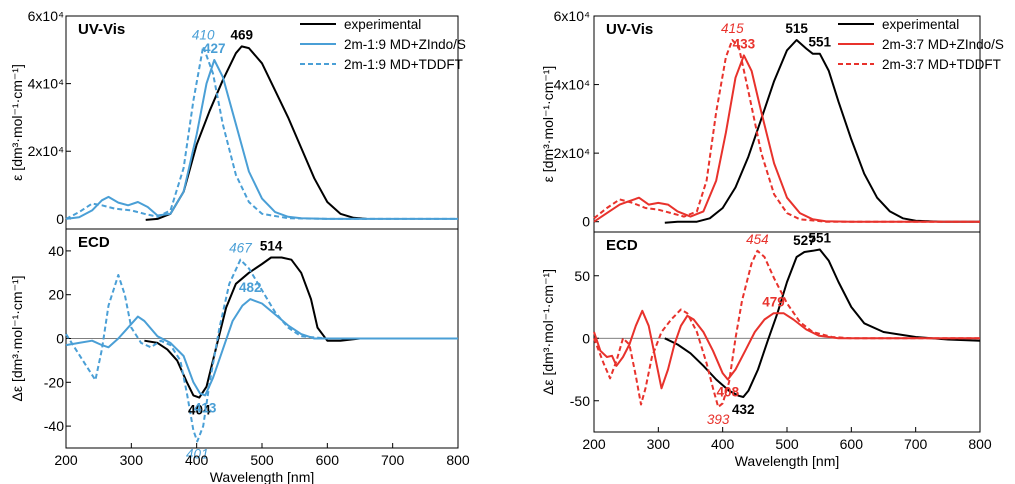 Image resolution: width=1015 pixels, height=484 pixels. Describe the element at coordinates (943, 44) in the screenshot. I see `legend-label: 2m-3:7 MD+ZIndo/S` at that location.